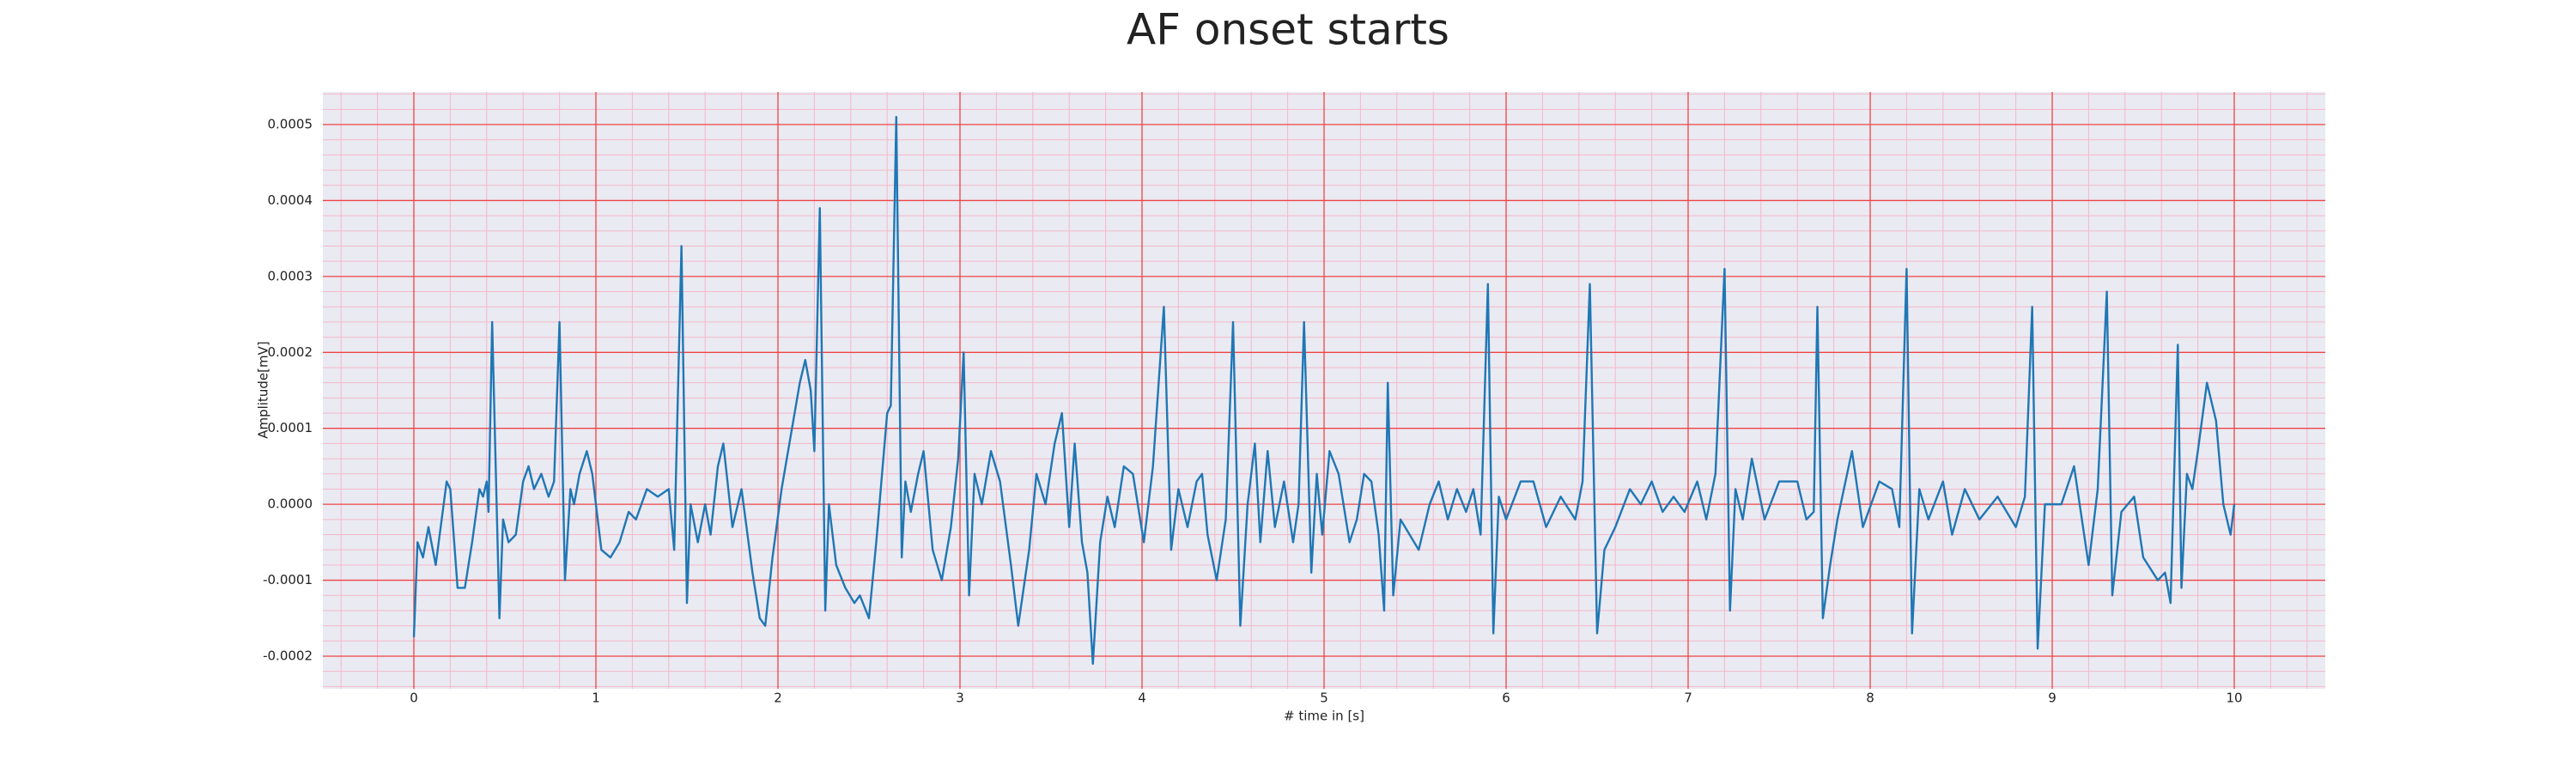 Image resolution: width=2576 pixels, height=773 pixels. I want to click on y-tick-label: 0.0004, so click(291, 200).